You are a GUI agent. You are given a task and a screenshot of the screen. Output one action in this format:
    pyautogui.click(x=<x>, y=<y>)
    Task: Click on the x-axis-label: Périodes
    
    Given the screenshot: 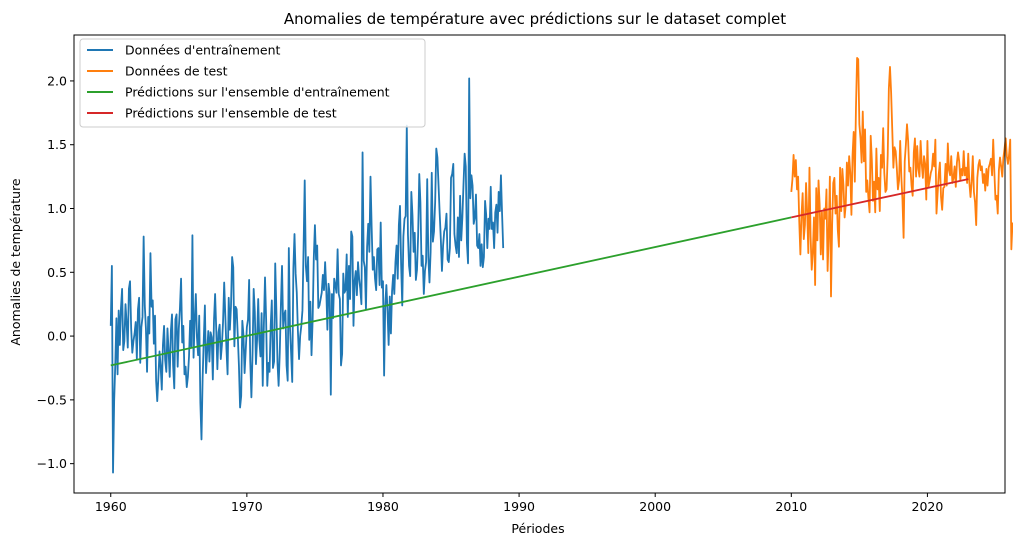 What is the action you would take?
    pyautogui.click(x=537, y=528)
    